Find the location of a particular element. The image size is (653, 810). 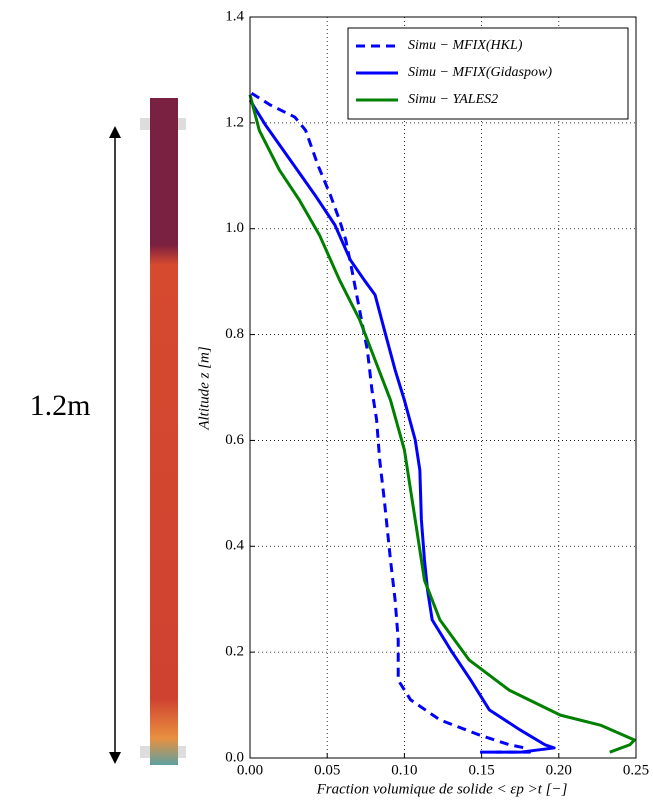

y-tick-label: 0.6 is located at coordinates (234, 440).